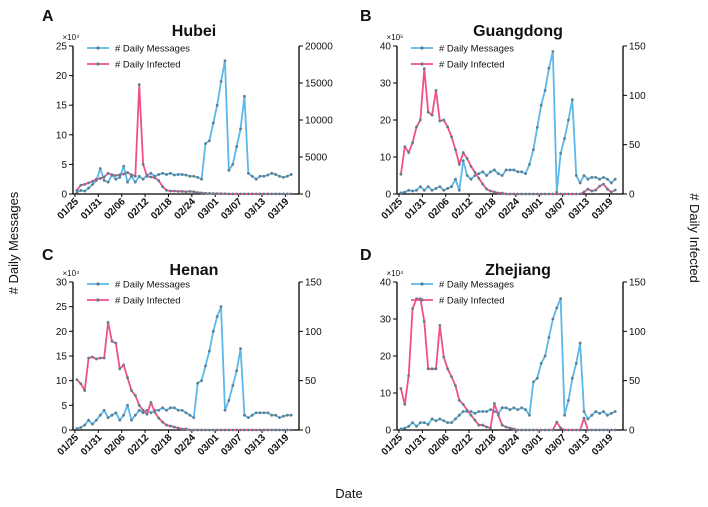 Image resolution: width=708 pixels, height=507 pixels. I want to click on right-tick-label: 10000, so click(319, 121).